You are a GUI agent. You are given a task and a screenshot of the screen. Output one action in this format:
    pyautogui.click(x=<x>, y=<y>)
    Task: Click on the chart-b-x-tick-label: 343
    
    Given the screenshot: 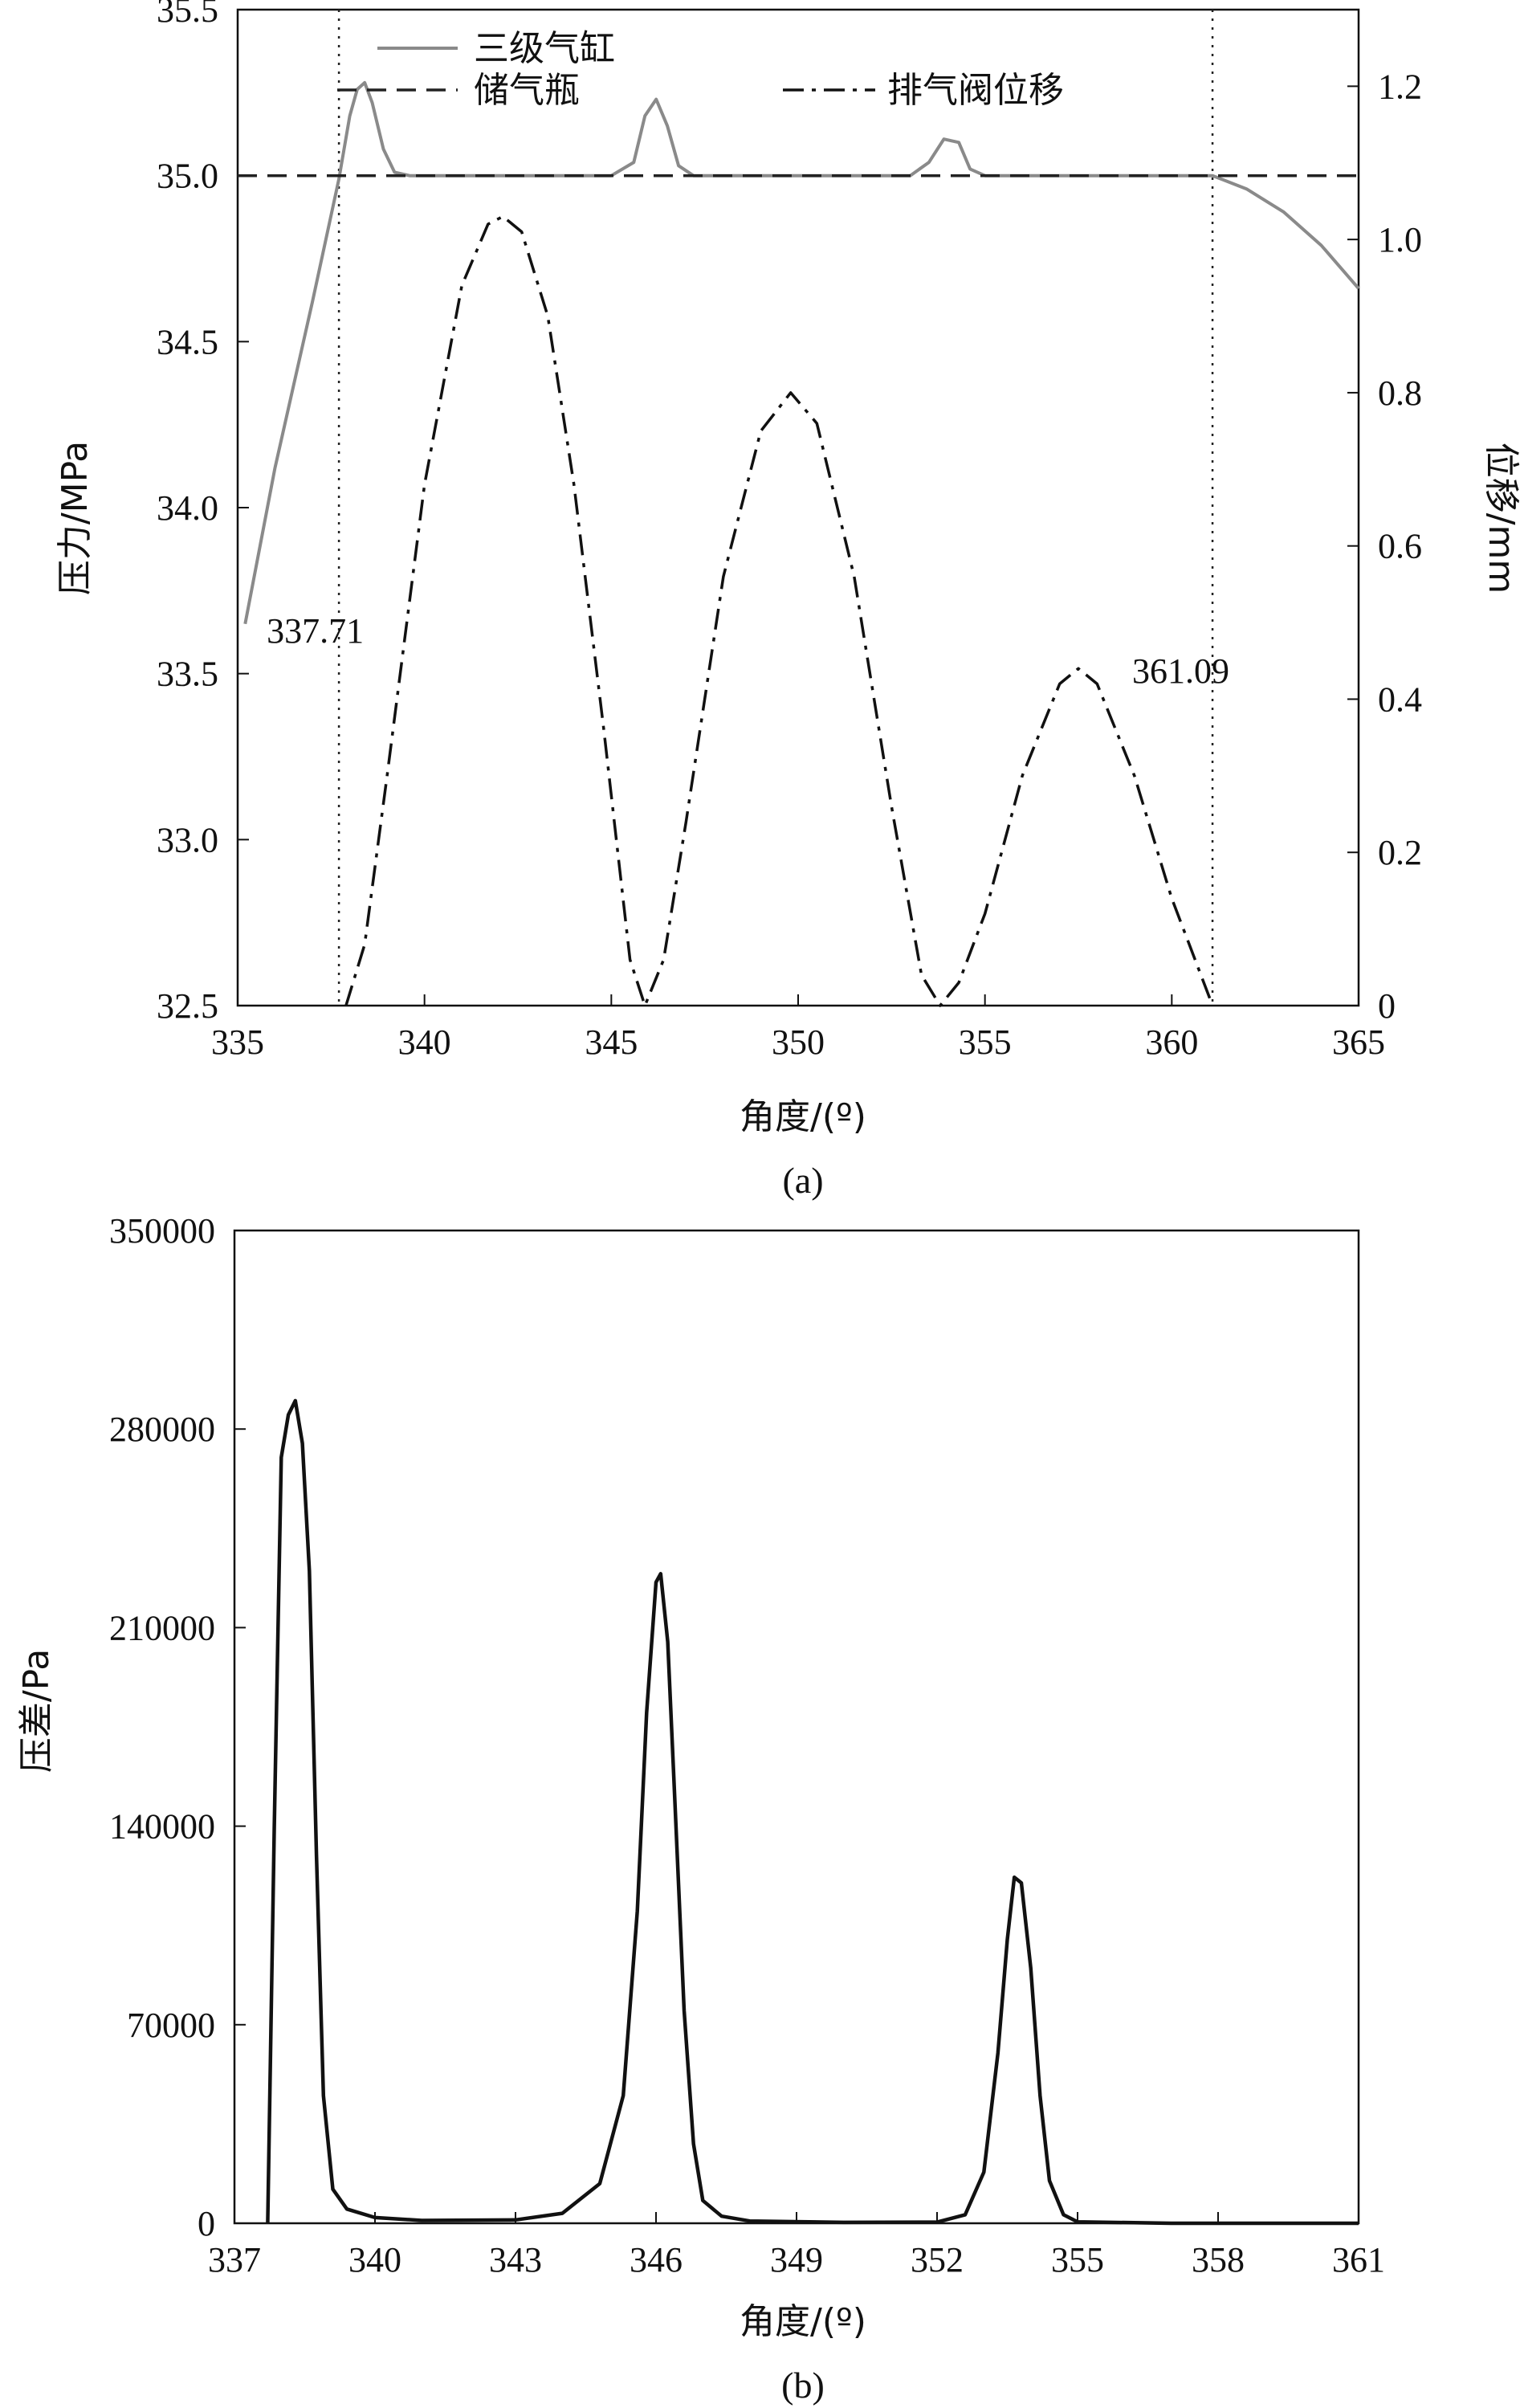 What is the action you would take?
    pyautogui.click(x=515, y=2260)
    